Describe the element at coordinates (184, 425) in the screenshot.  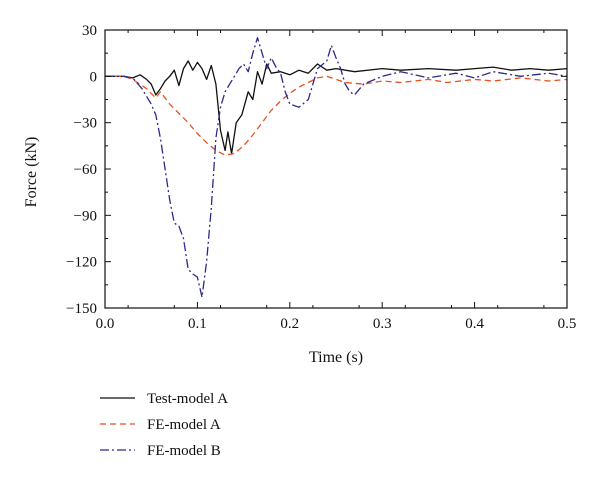
I see `legend-label-2: FE-model A` at that location.